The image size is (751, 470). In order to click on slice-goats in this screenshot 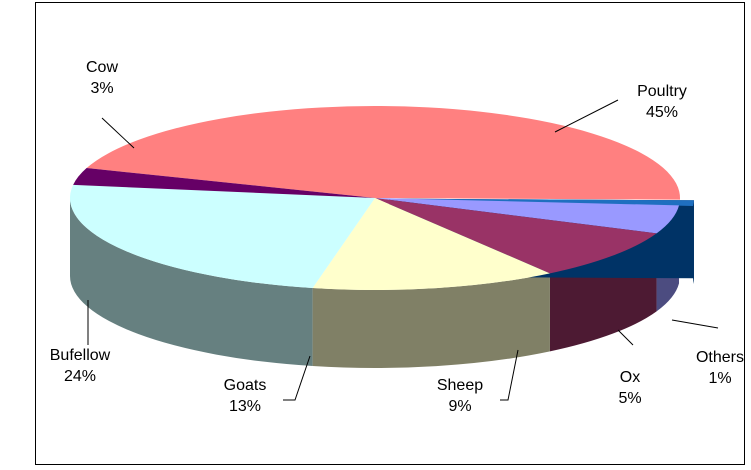, I will do `click(431, 244)`.